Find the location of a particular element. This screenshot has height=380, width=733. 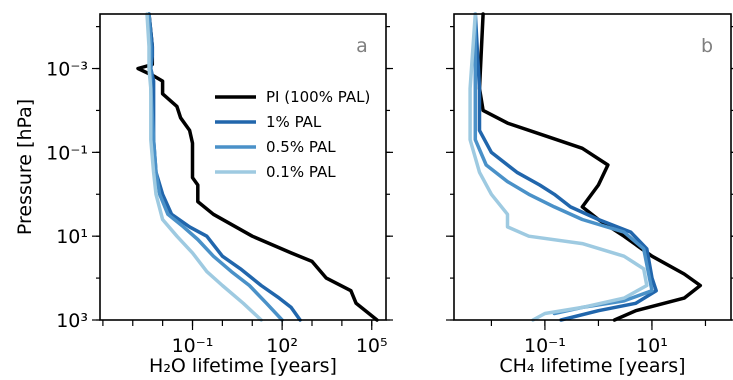

legend-entry: 1% PAL is located at coordinates (294, 122).